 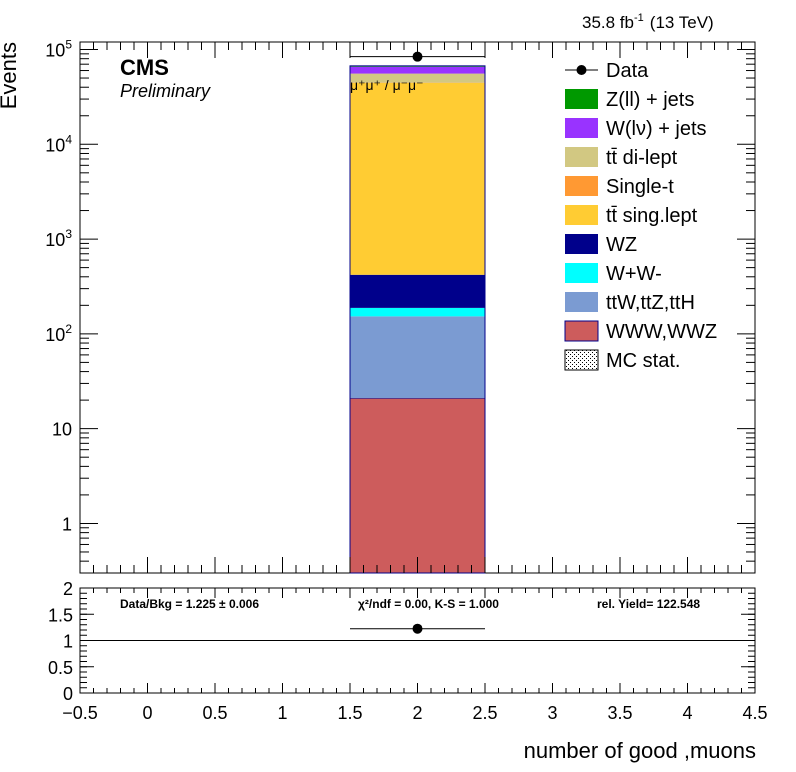 I want to click on x-tick-label: 0, so click(x=147, y=713).